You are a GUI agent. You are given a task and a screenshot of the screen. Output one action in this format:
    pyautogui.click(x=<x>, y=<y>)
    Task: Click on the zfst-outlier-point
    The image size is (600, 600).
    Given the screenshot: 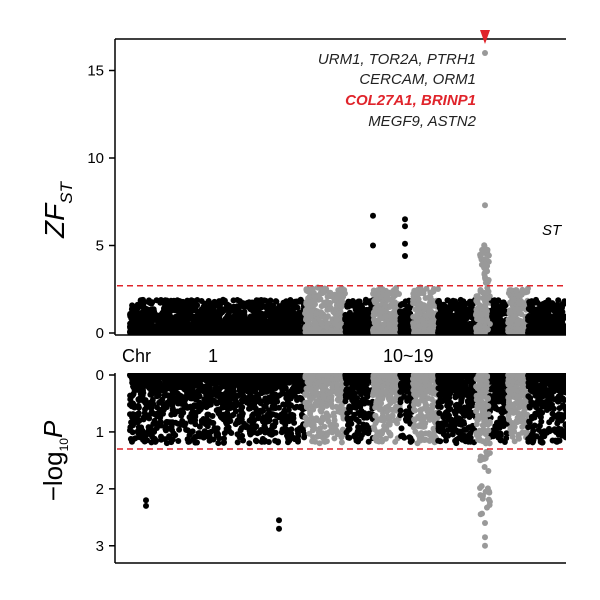 What is the action you would take?
    pyautogui.click(x=405, y=219)
    